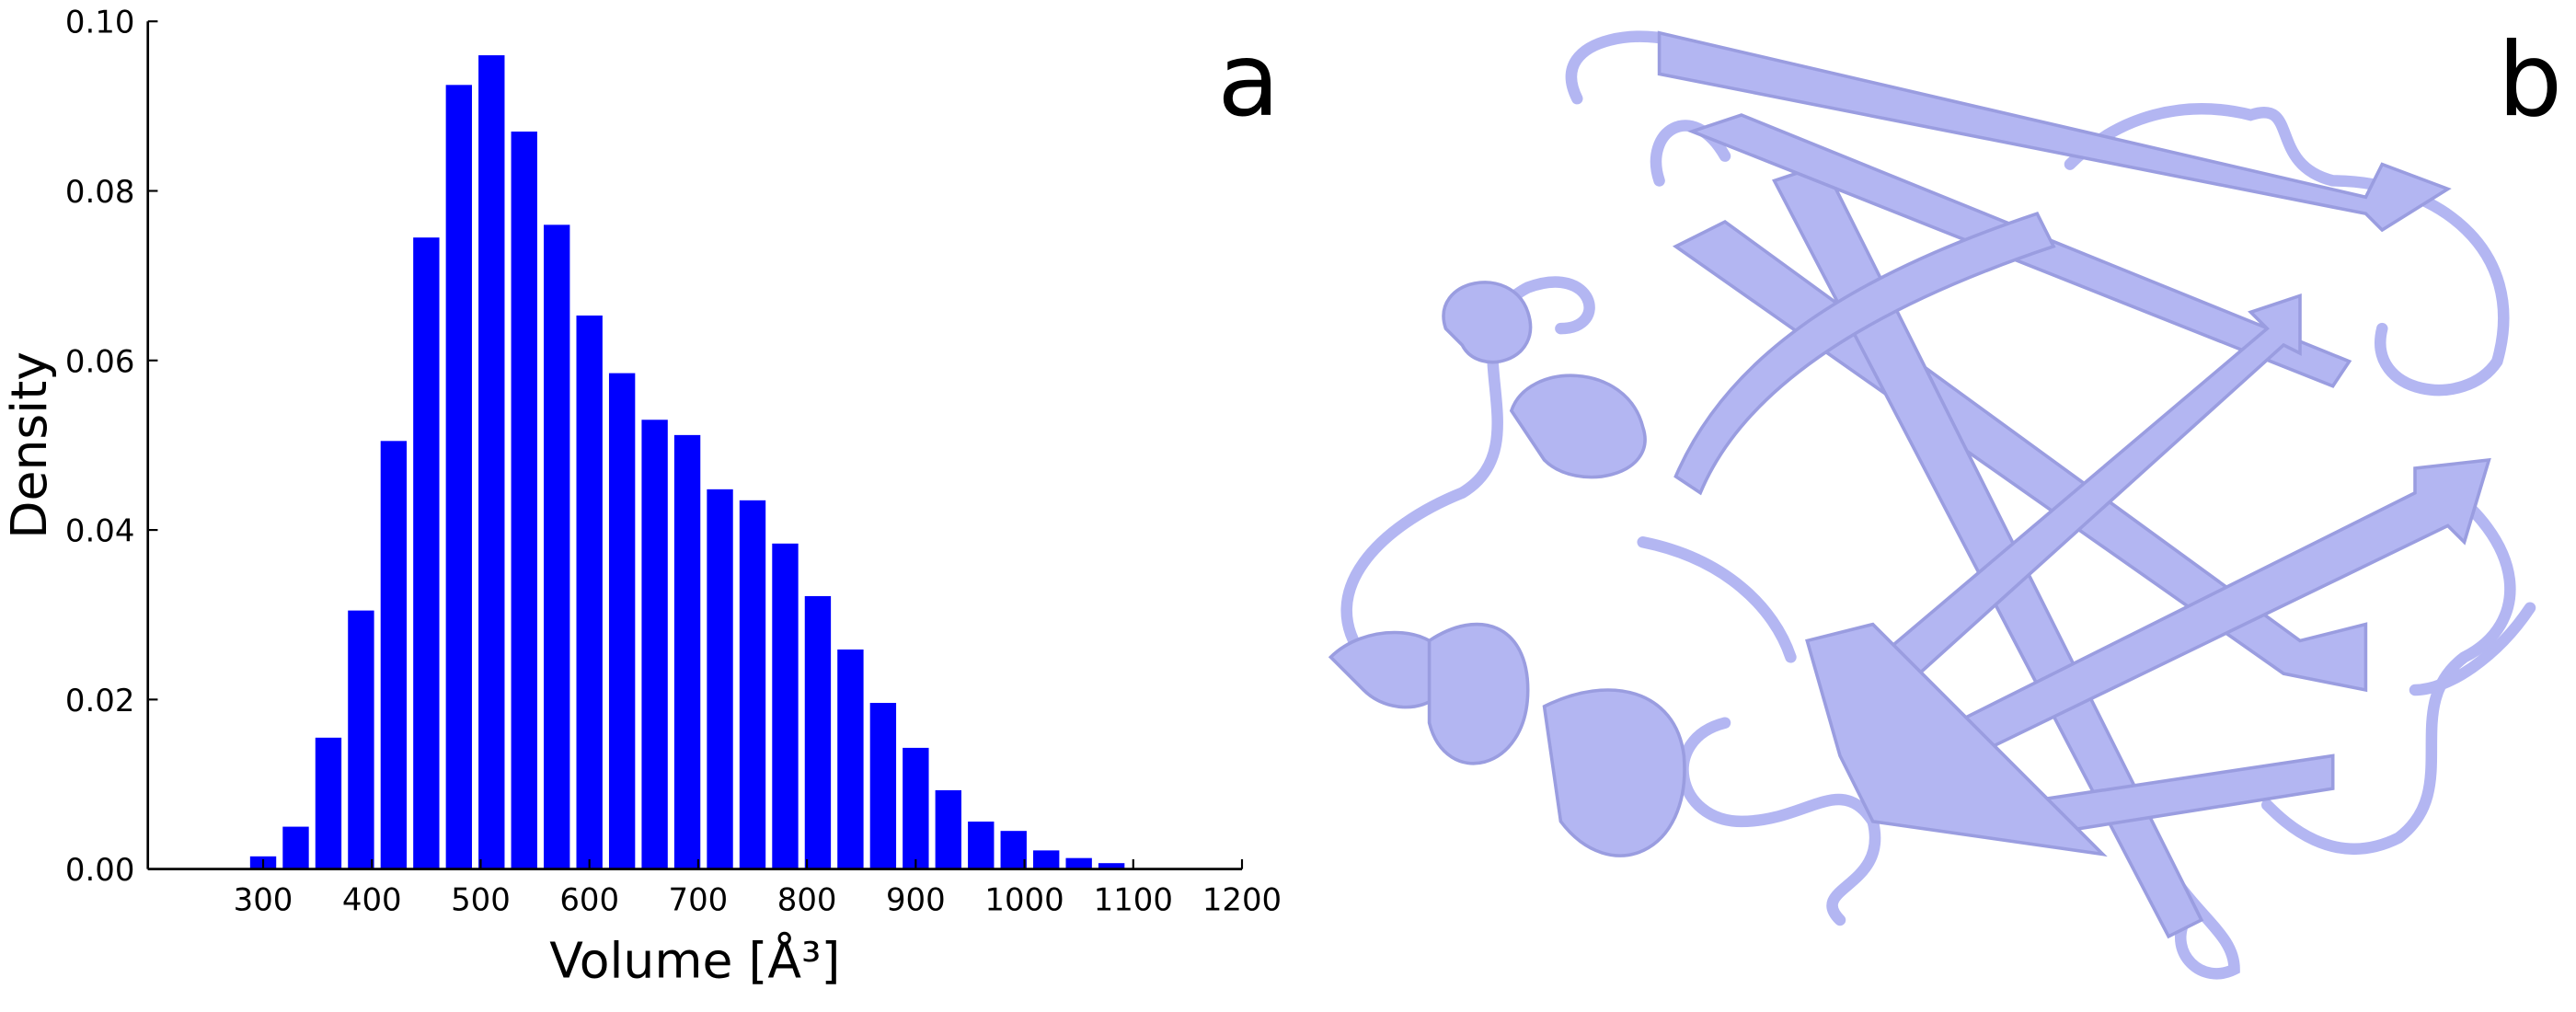 The width and height of the screenshot is (2576, 1012). I want to click on x-tick-label: 400, so click(372, 899).